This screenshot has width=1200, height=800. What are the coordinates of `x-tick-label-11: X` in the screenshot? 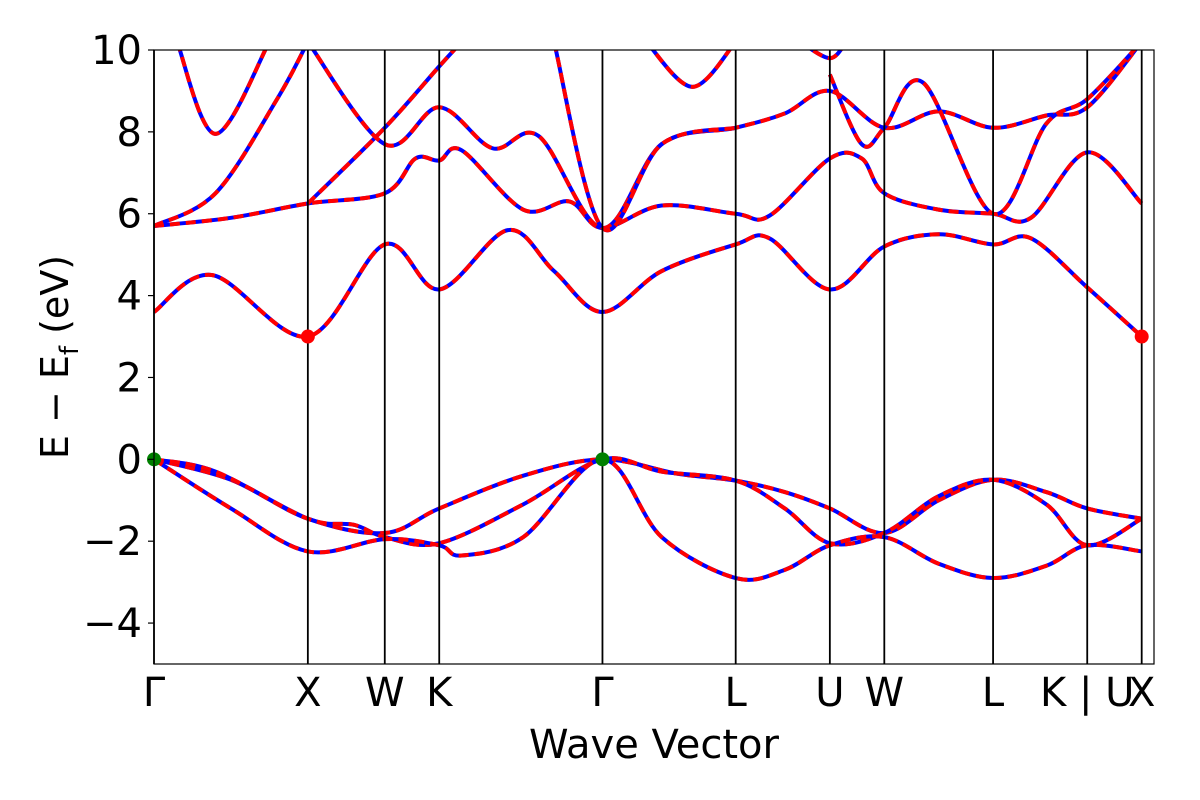 It's located at (1141, 693).